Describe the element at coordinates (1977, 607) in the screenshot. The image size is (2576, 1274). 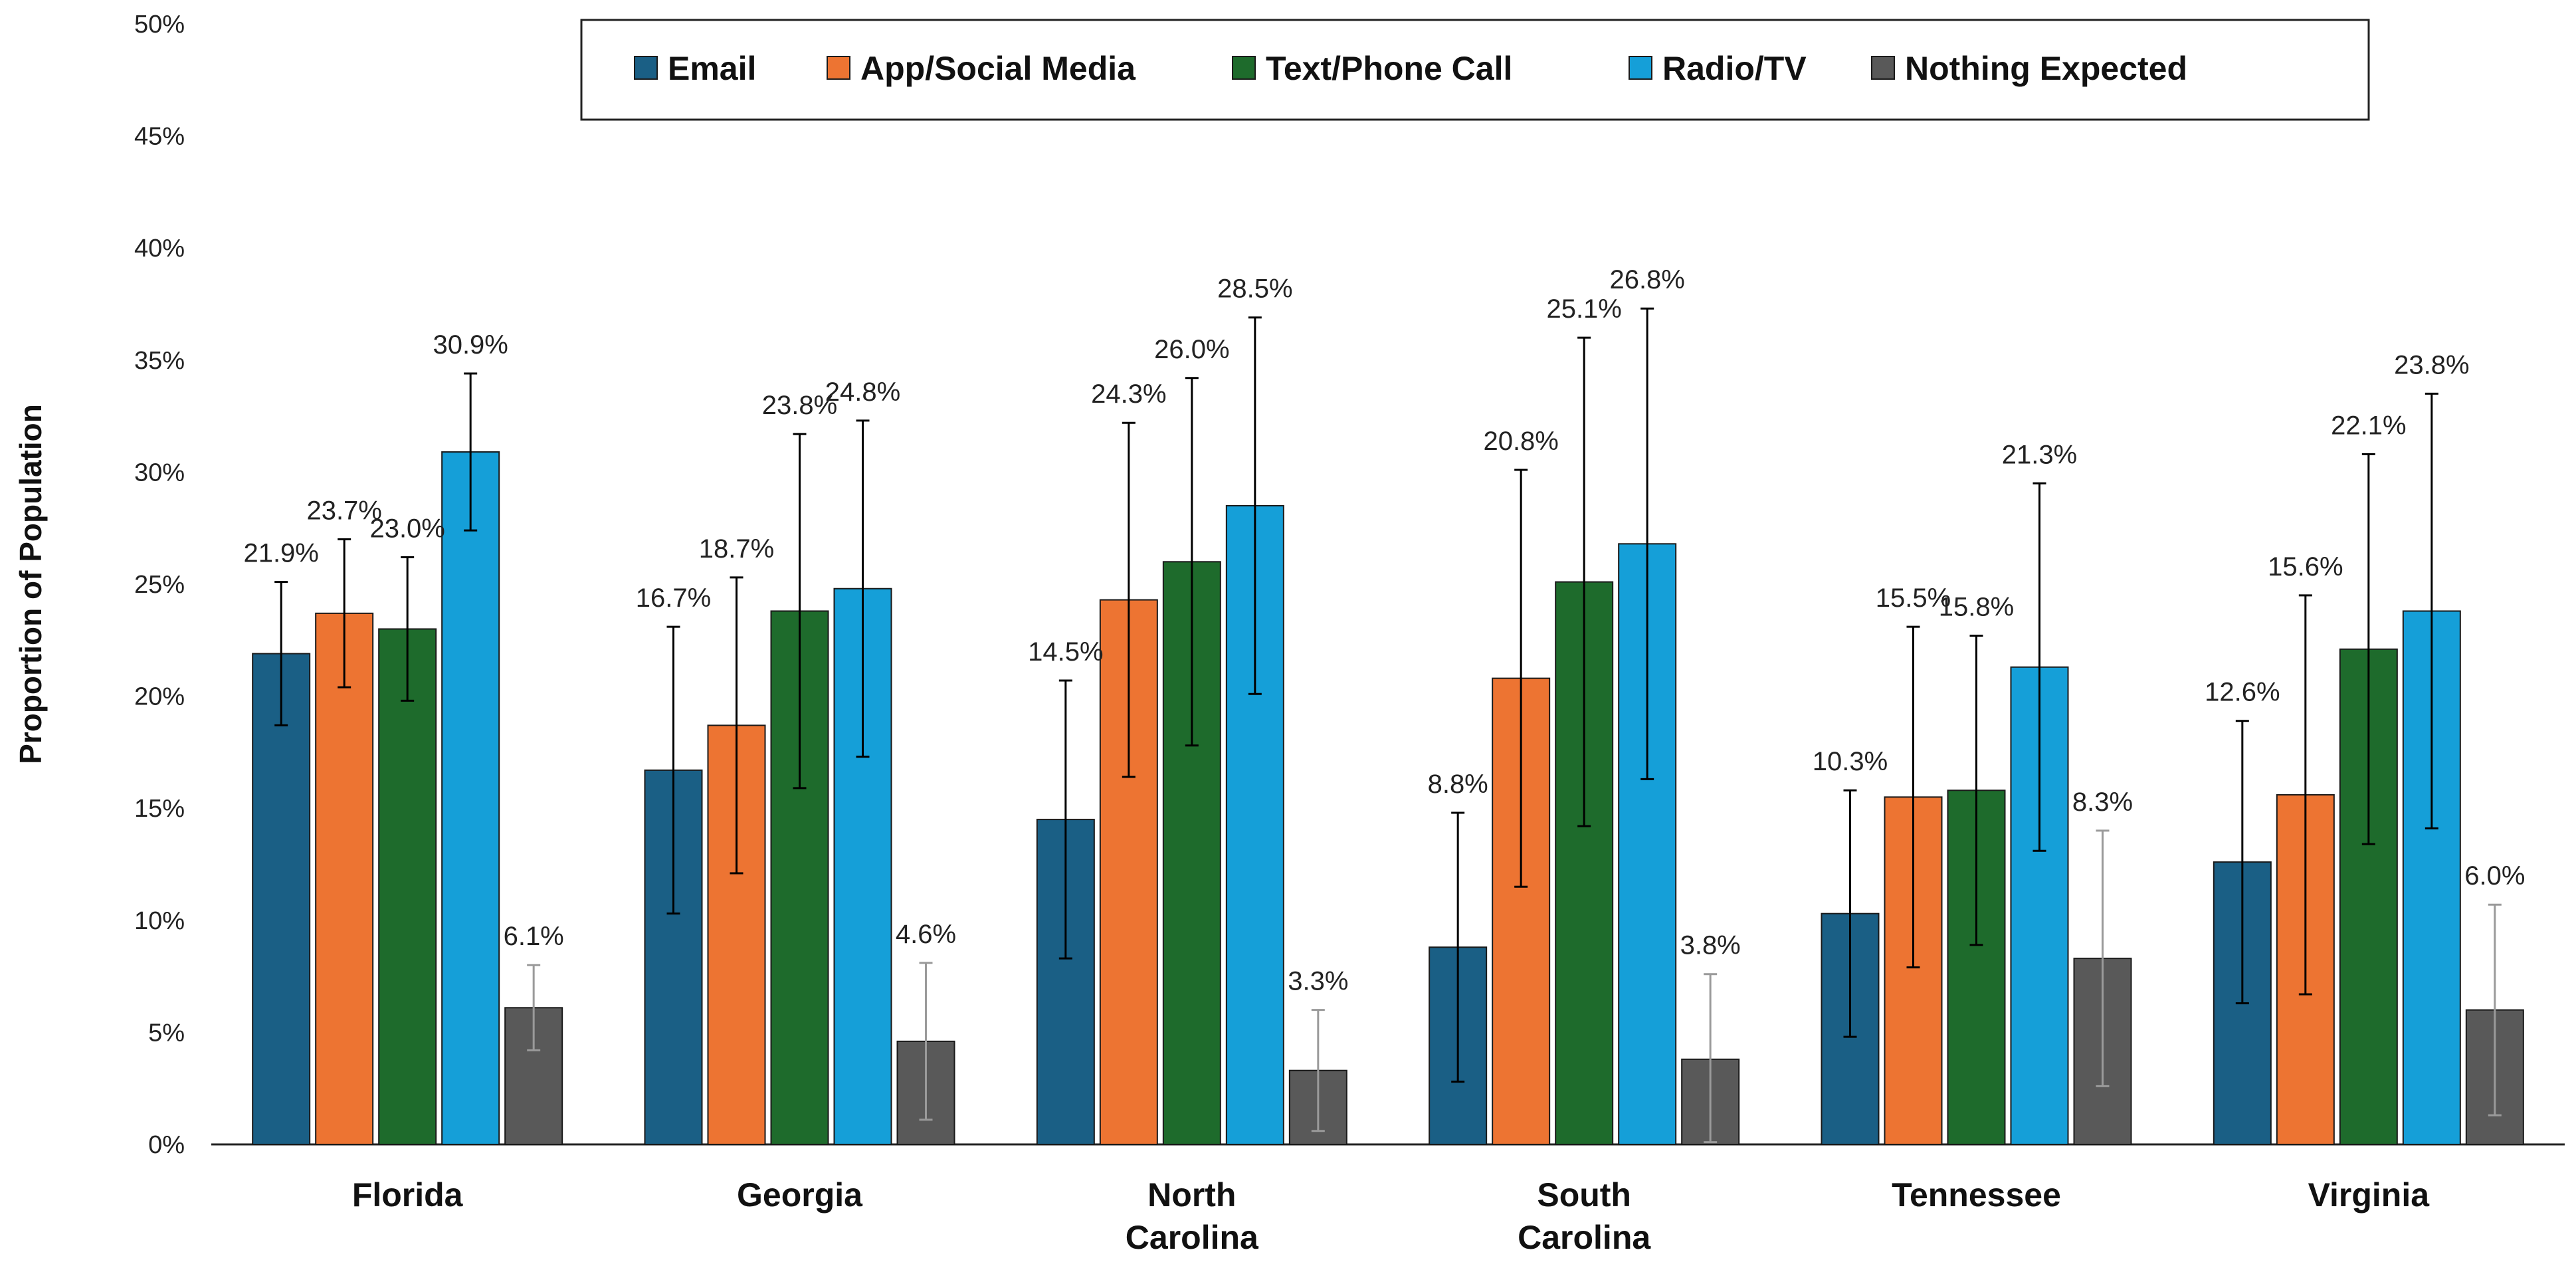
I see `data-label: 15.8%` at that location.